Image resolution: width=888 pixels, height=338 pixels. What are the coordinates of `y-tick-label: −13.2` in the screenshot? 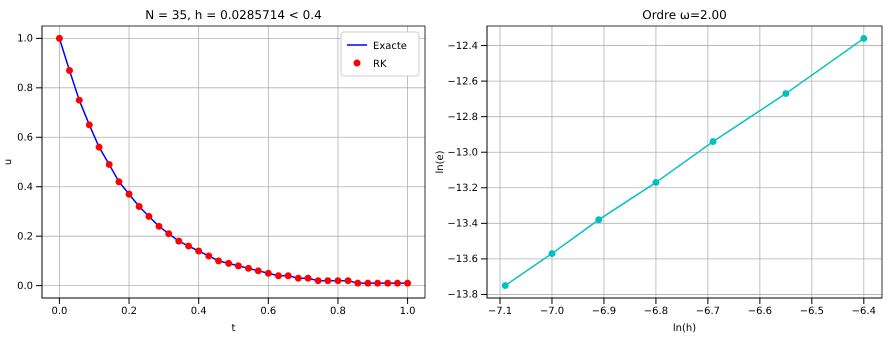 It's located at (462, 188).